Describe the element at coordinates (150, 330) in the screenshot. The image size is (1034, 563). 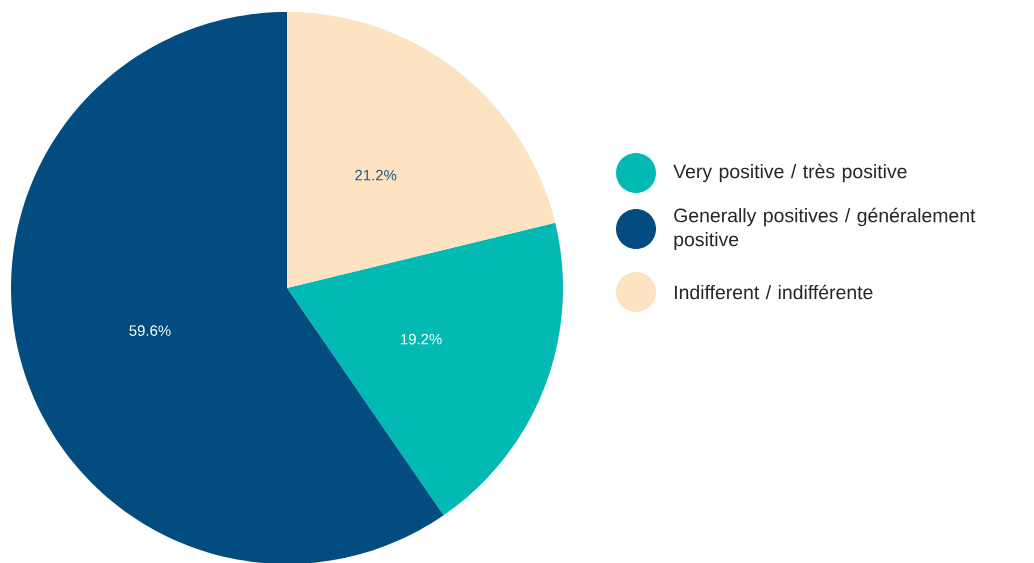
I see `data-label: 59.6%` at that location.